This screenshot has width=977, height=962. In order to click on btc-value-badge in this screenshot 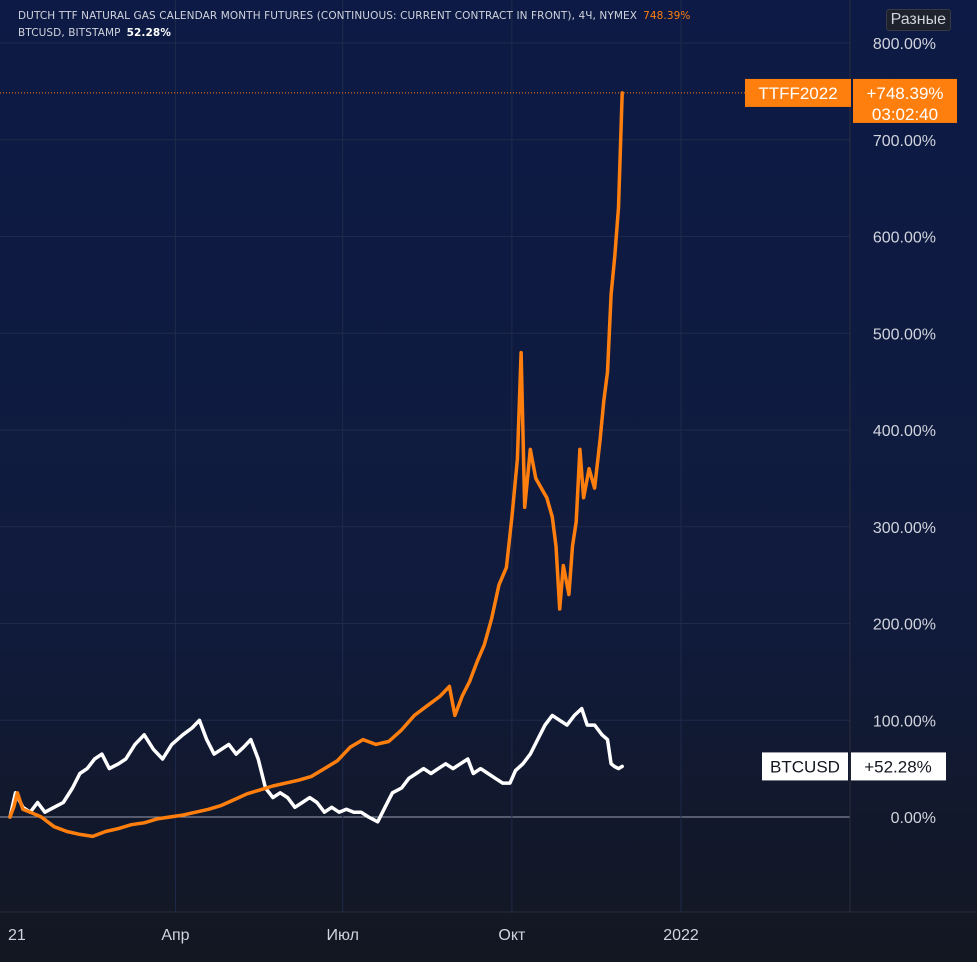, I will do `click(898, 766)`.